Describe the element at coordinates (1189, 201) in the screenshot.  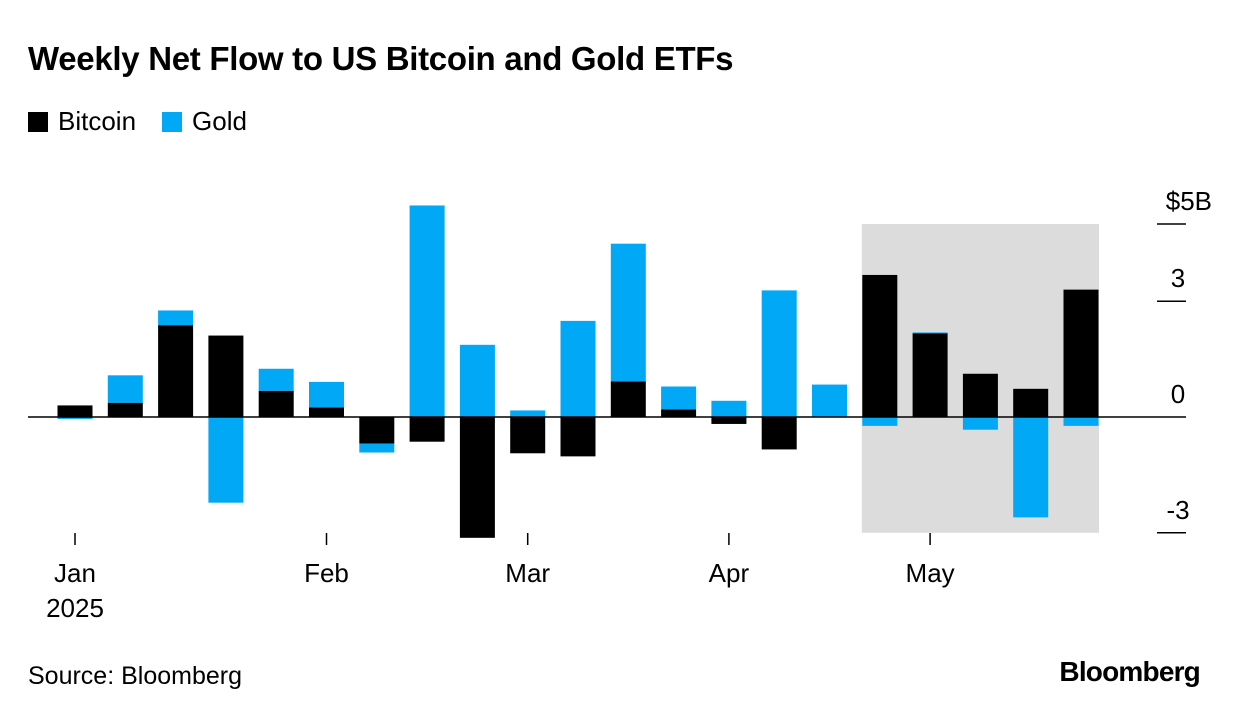
I see `y-tick-label-$5B: $5B` at that location.